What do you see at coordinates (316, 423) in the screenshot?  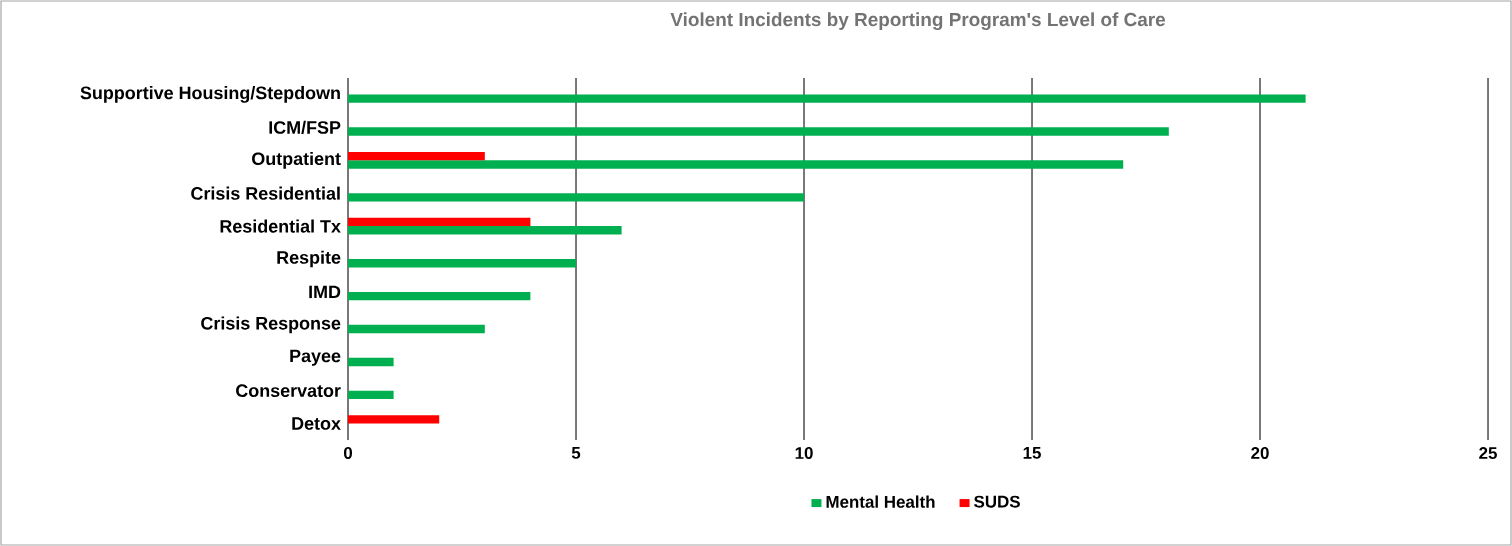 I see `y-tick-label: Detox` at bounding box center [316, 423].